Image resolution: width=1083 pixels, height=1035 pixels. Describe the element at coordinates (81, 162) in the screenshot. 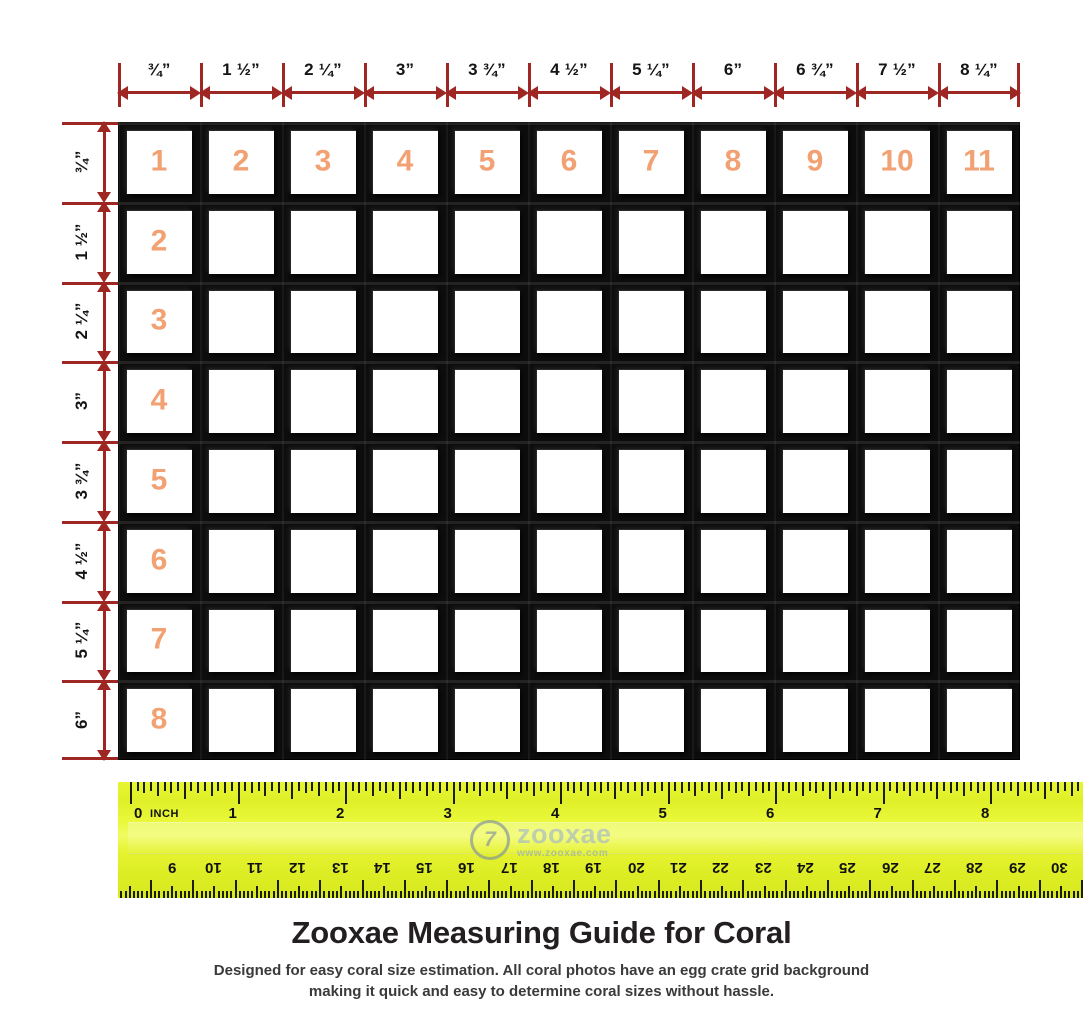

I see `left-scale-label-1: ¾”` at that location.